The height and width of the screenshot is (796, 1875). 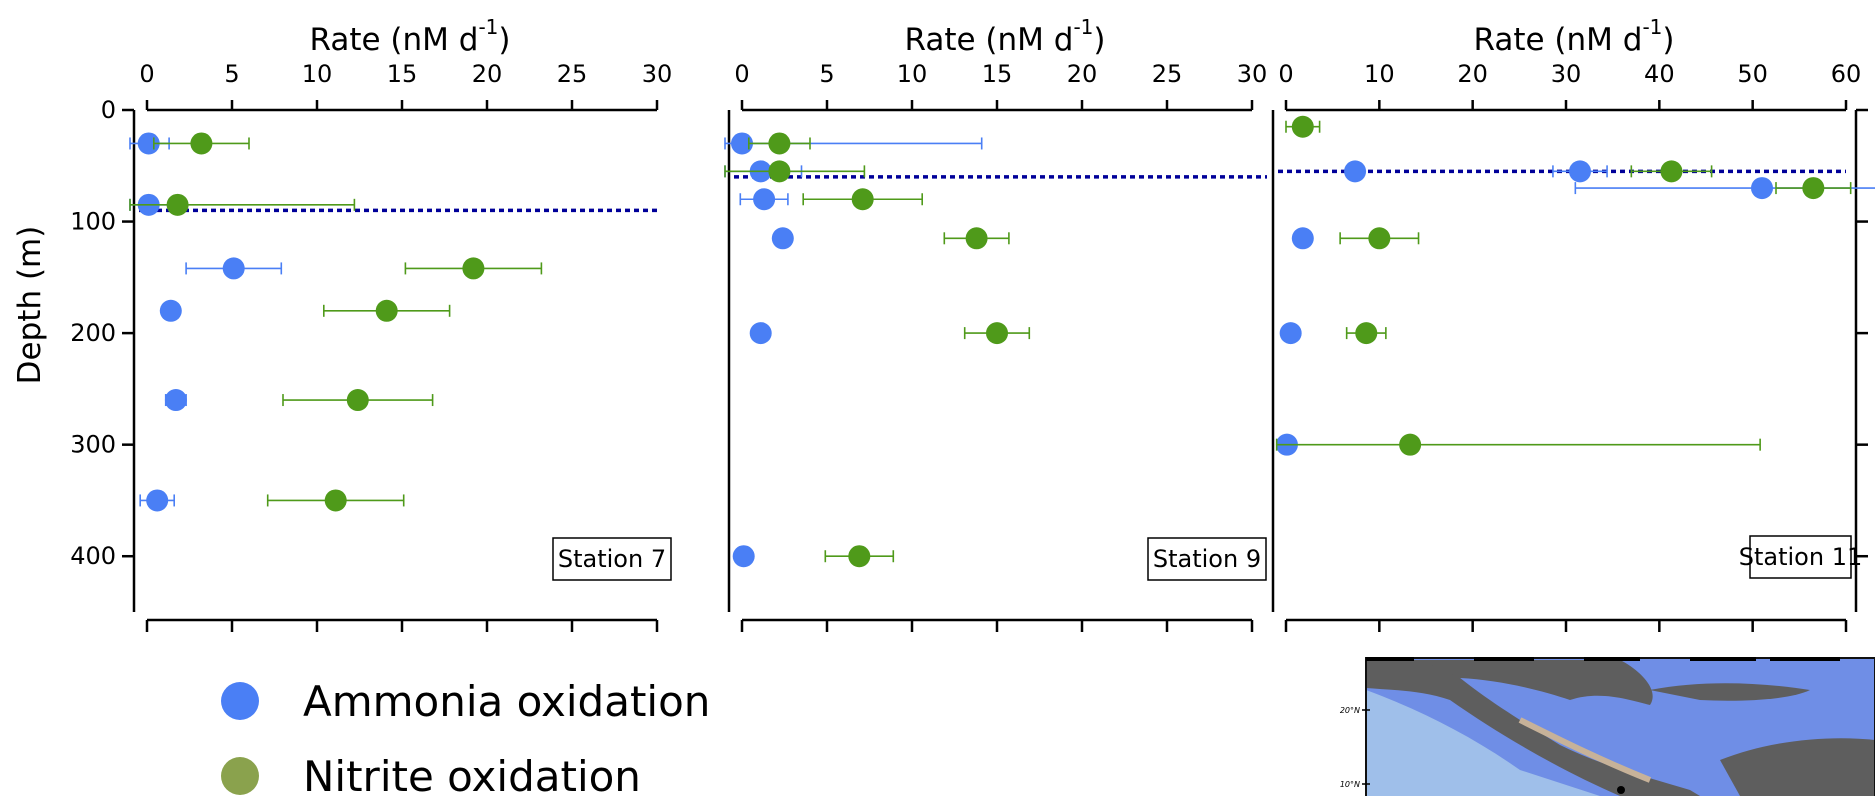 What do you see at coordinates (506, 701) in the screenshot?
I see `ammonia-legend-label: Ammonia oxidation` at bounding box center [506, 701].